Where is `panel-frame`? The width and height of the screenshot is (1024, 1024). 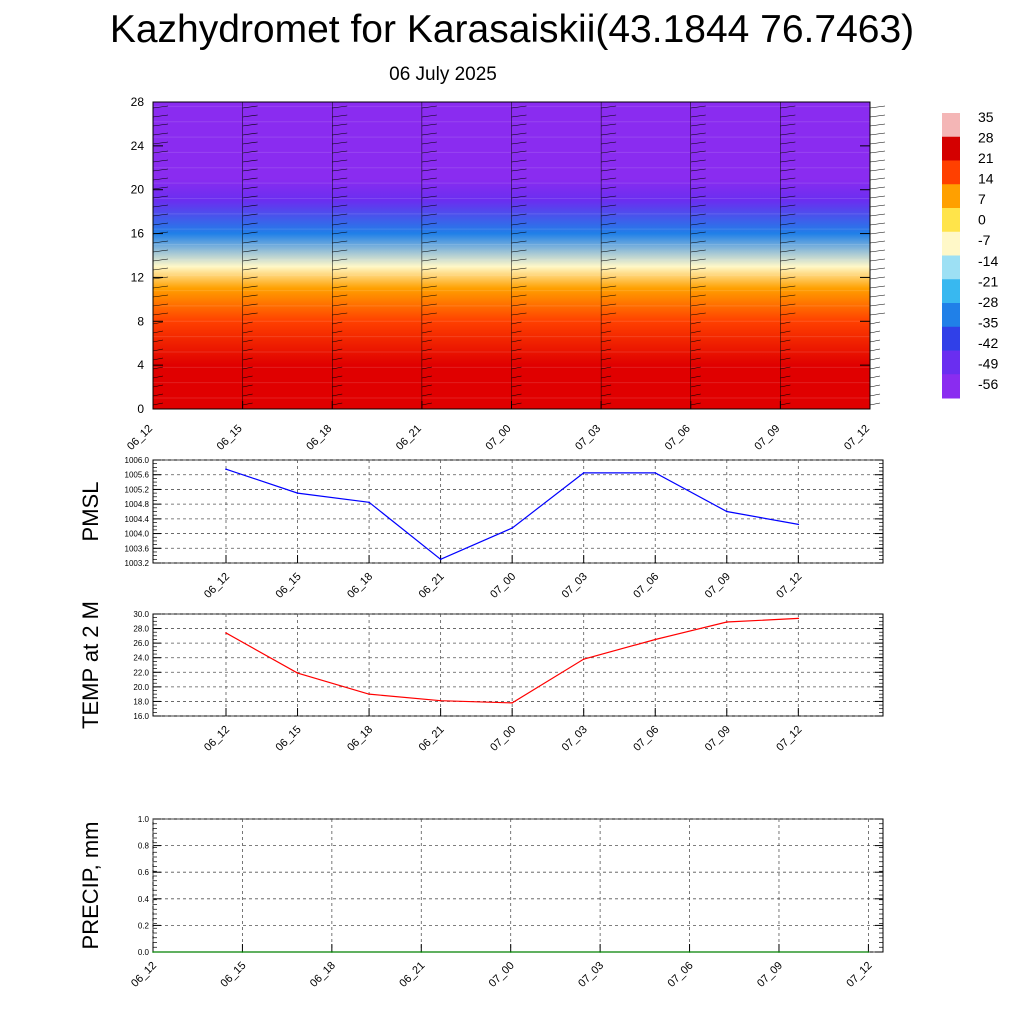 panel-frame is located at coordinates (518, 885).